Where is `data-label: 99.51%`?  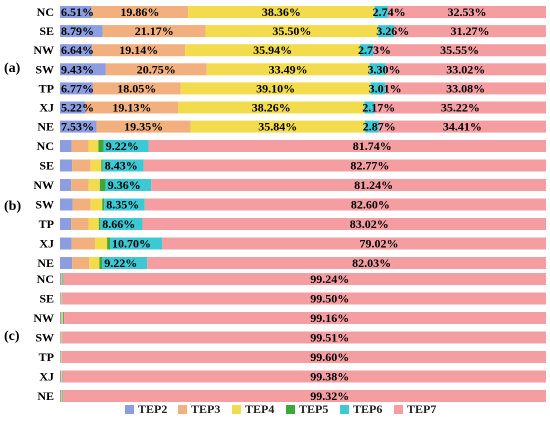
data-label: 99.51% is located at coordinates (329, 338).